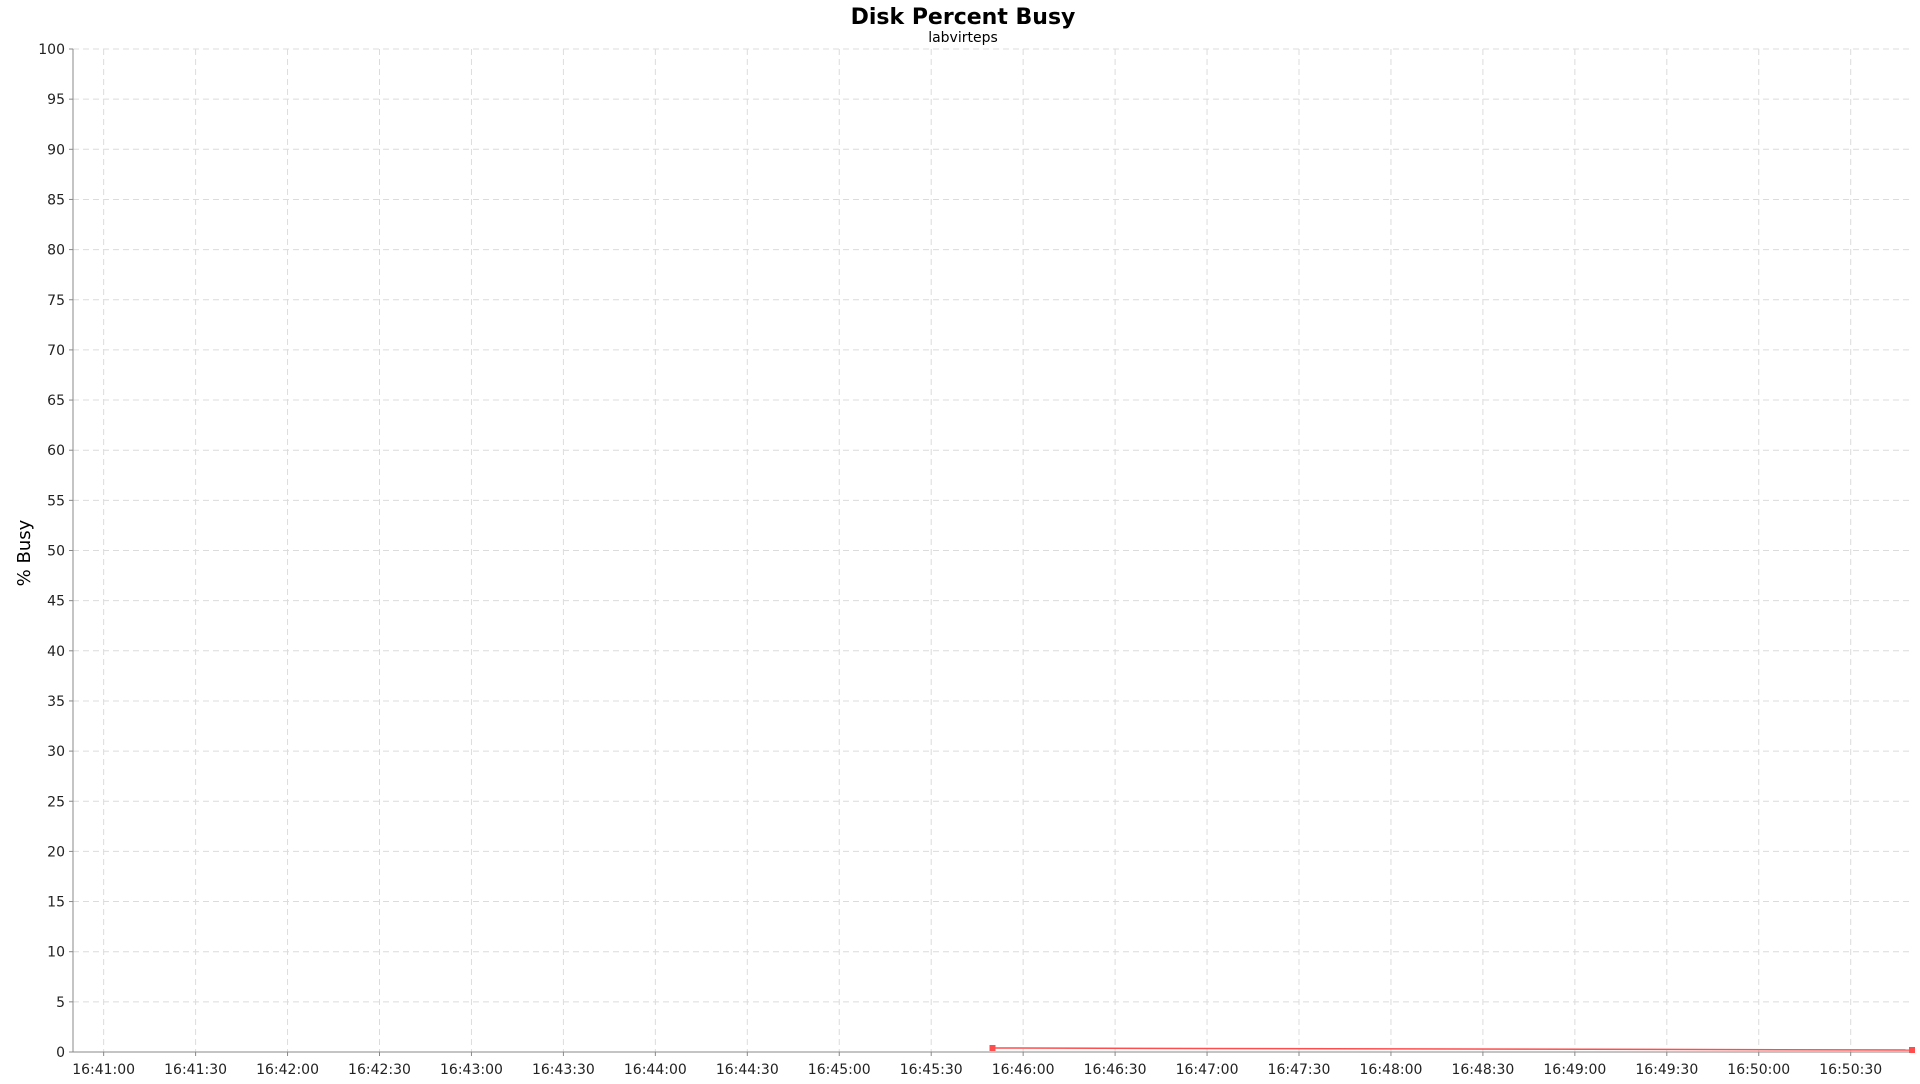 This screenshot has width=1920, height=1084. What do you see at coordinates (56, 802) in the screenshot?
I see `y-tick-label: 25` at bounding box center [56, 802].